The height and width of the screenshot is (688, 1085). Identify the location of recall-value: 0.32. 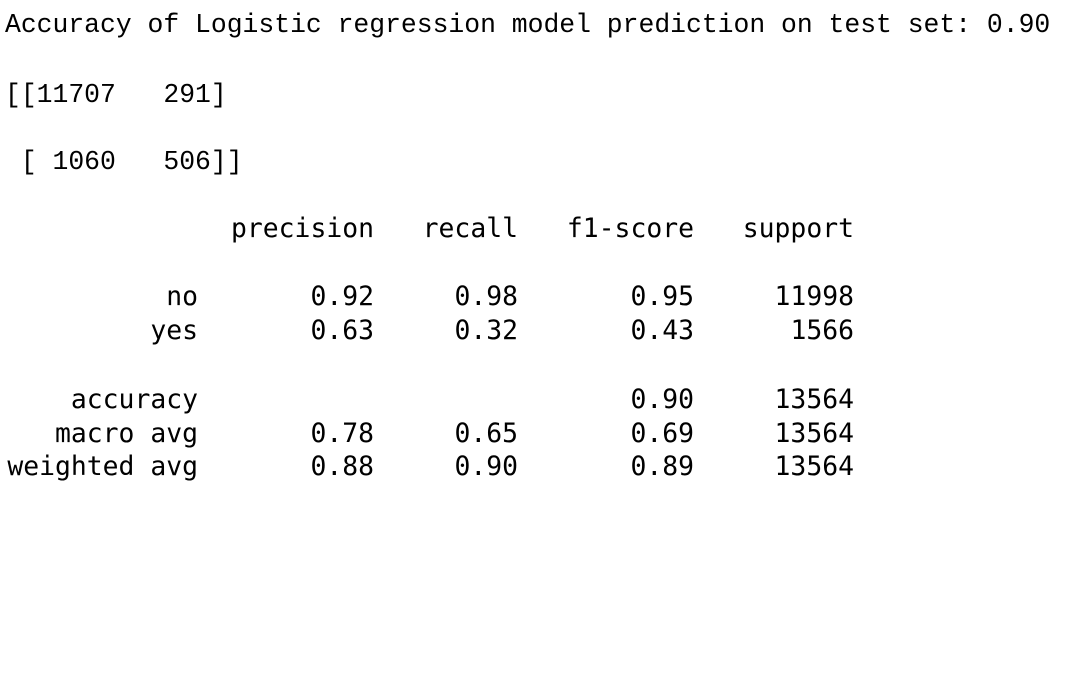
(486, 330).